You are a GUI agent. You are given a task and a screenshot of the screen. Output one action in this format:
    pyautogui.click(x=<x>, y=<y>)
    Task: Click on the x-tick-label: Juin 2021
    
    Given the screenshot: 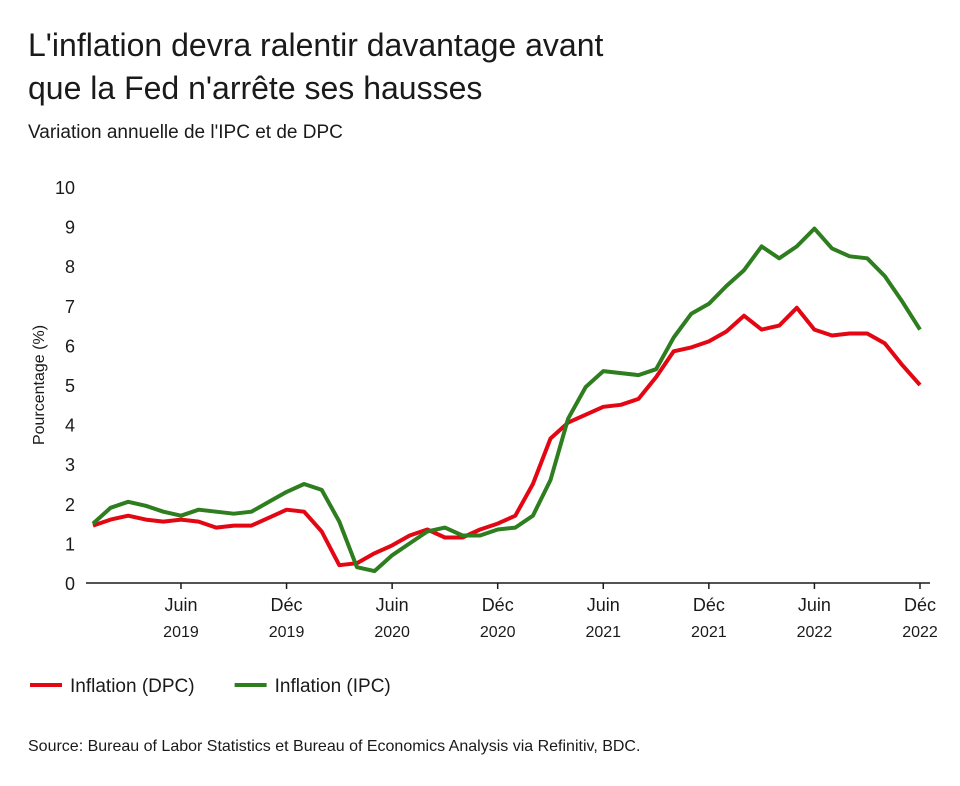 What is the action you would take?
    pyautogui.click(x=603, y=618)
    